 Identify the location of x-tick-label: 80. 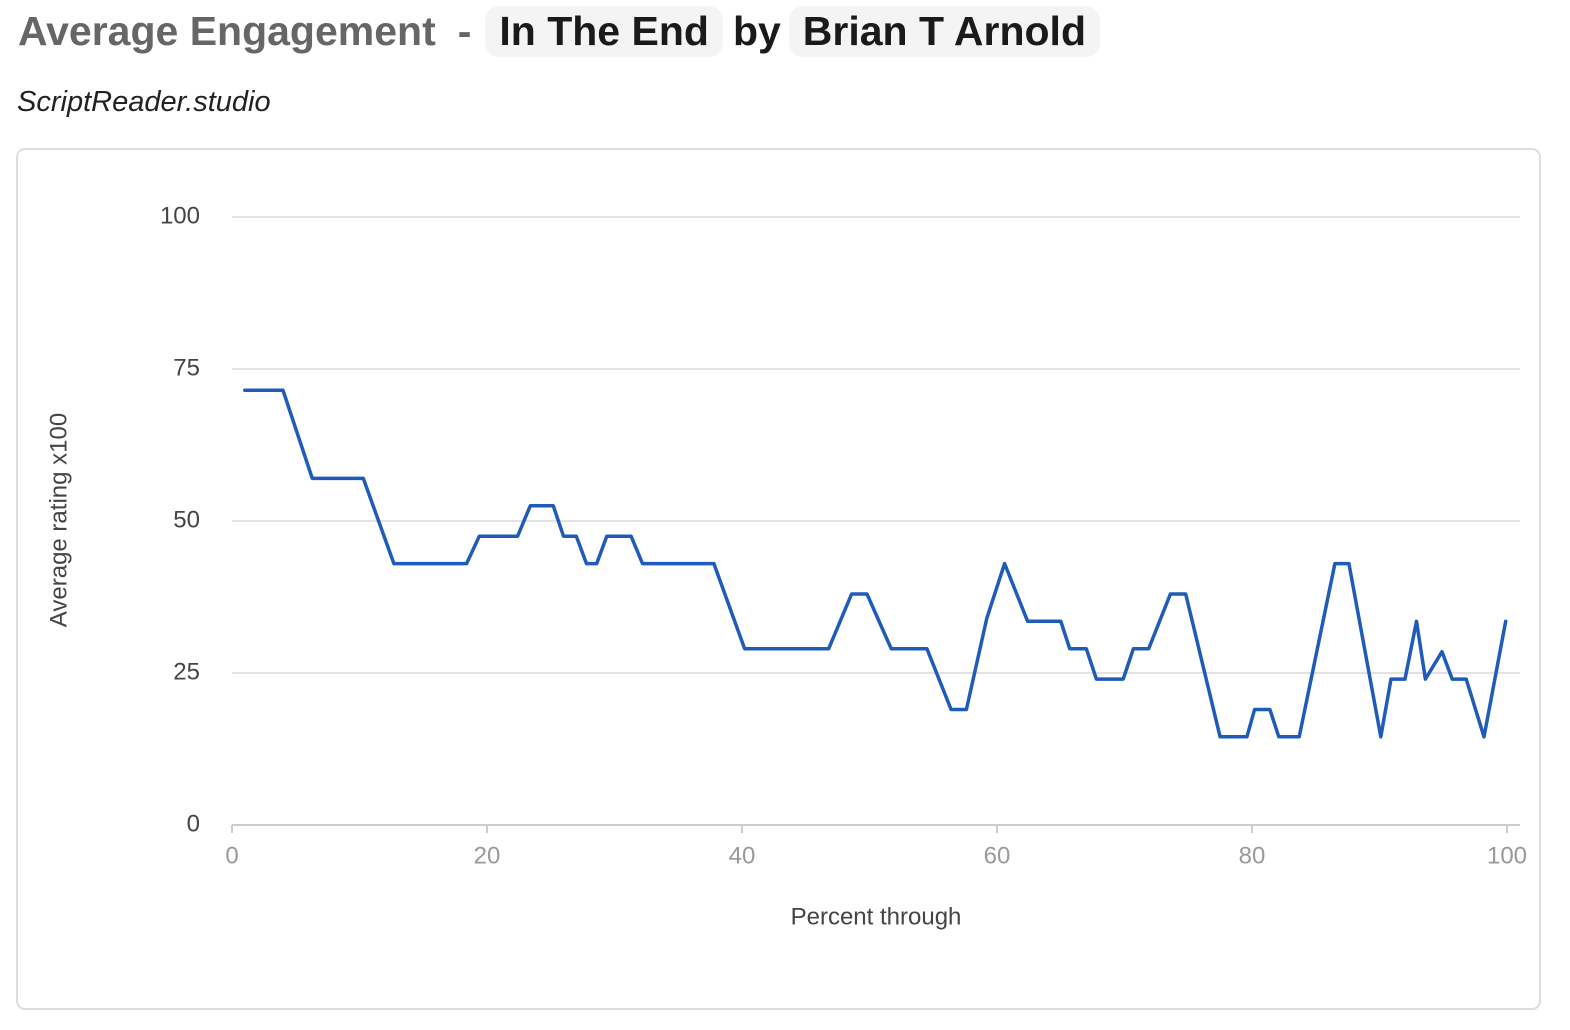
(1252, 855).